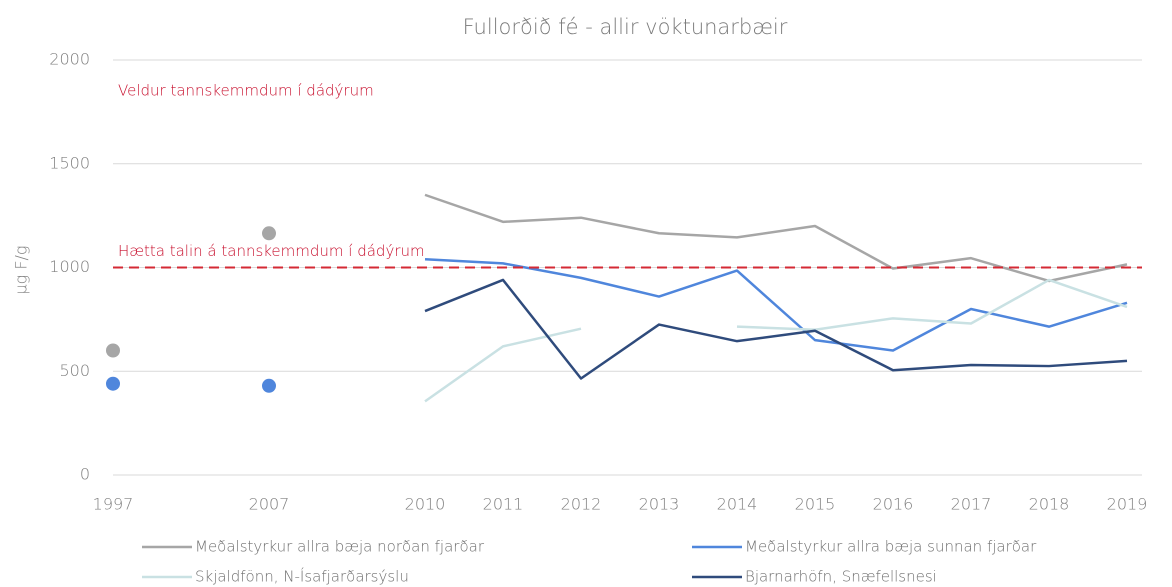  I want to click on x-tick-label: 2013, so click(659, 504).